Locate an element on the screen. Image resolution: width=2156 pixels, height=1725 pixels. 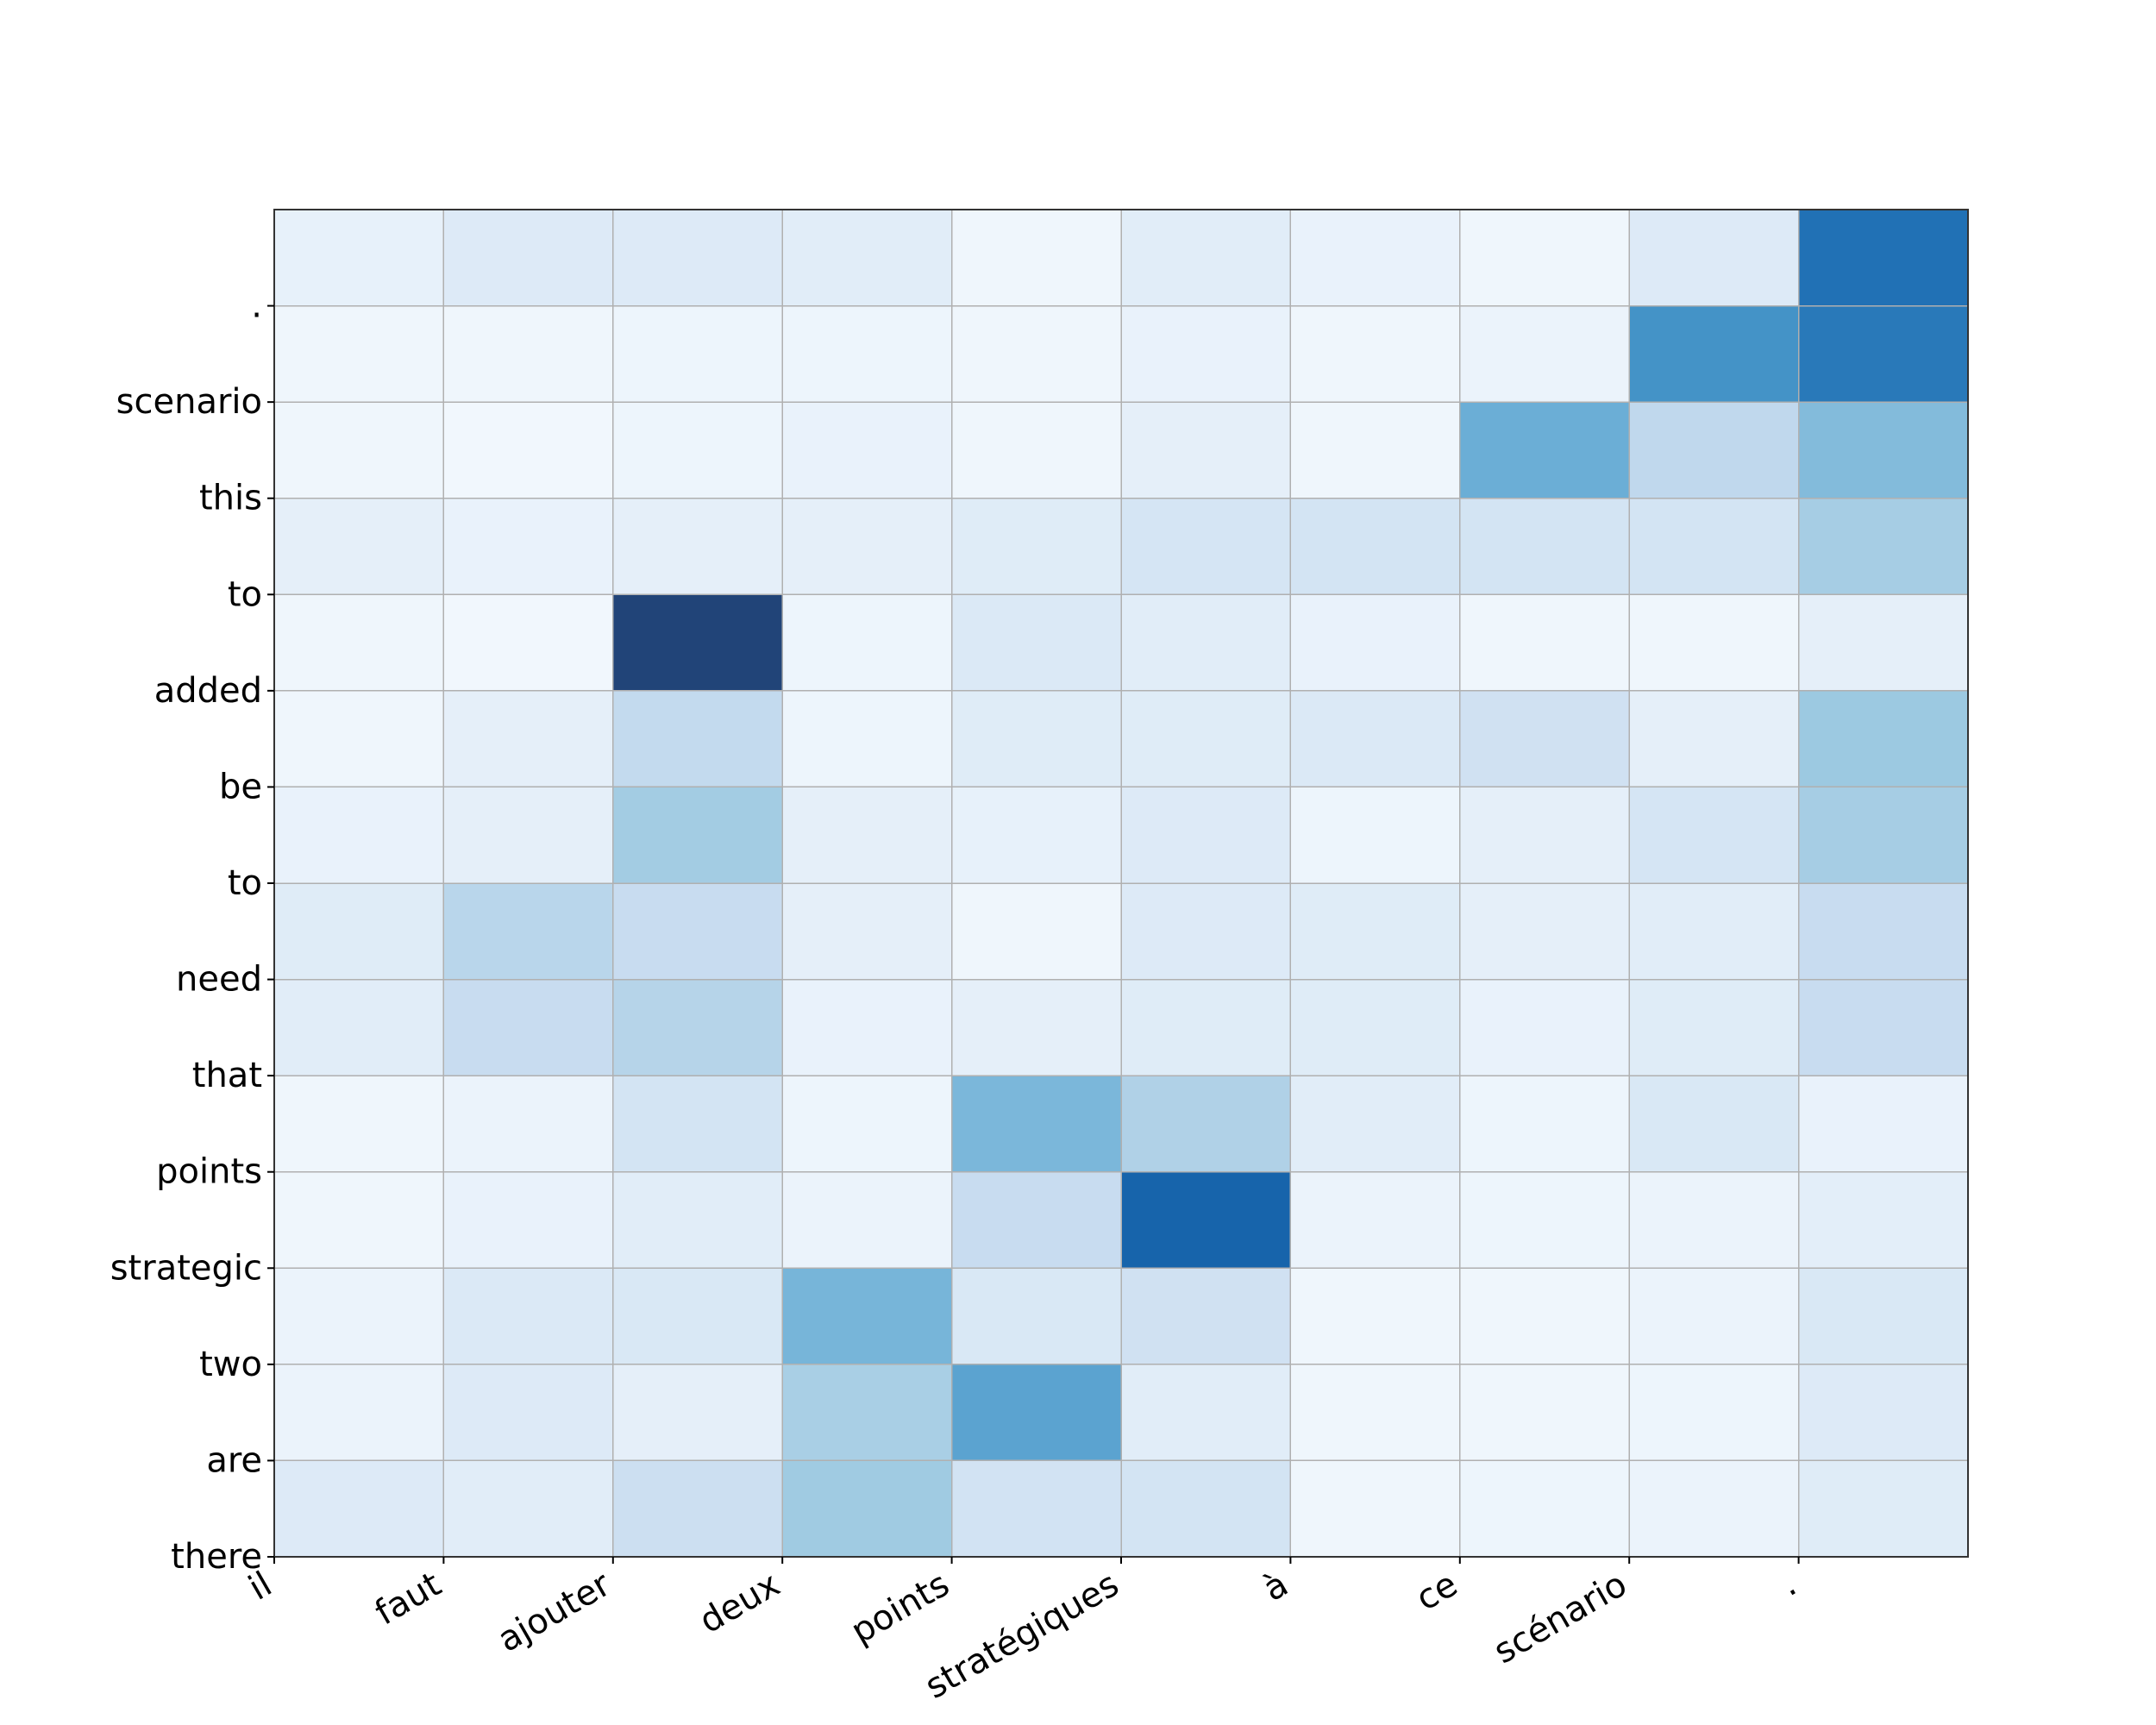
y-tick-label: there is located at coordinates (216, 1557).